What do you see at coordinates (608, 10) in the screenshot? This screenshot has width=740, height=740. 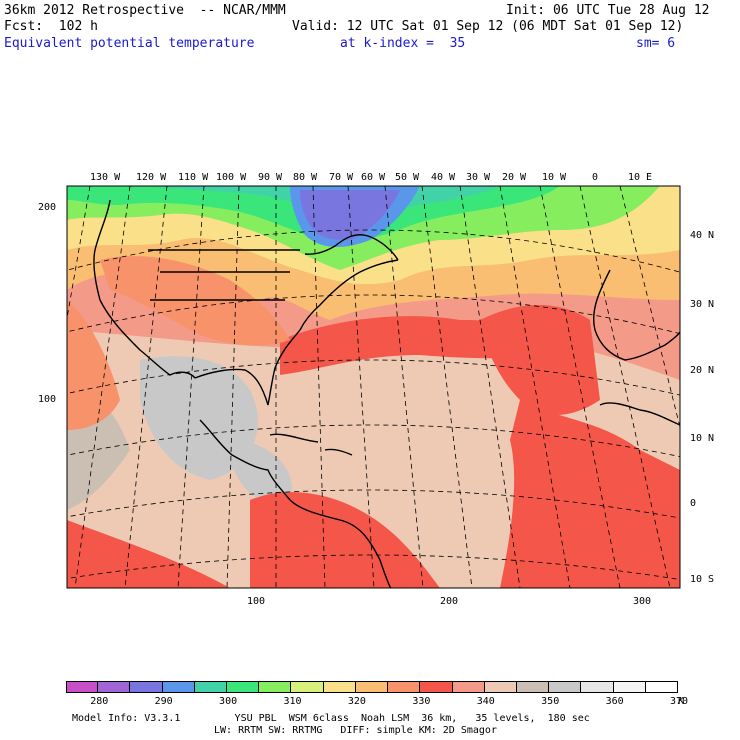 I see `init-time: Init: 06 UTC Tue 28 Aug 12` at bounding box center [608, 10].